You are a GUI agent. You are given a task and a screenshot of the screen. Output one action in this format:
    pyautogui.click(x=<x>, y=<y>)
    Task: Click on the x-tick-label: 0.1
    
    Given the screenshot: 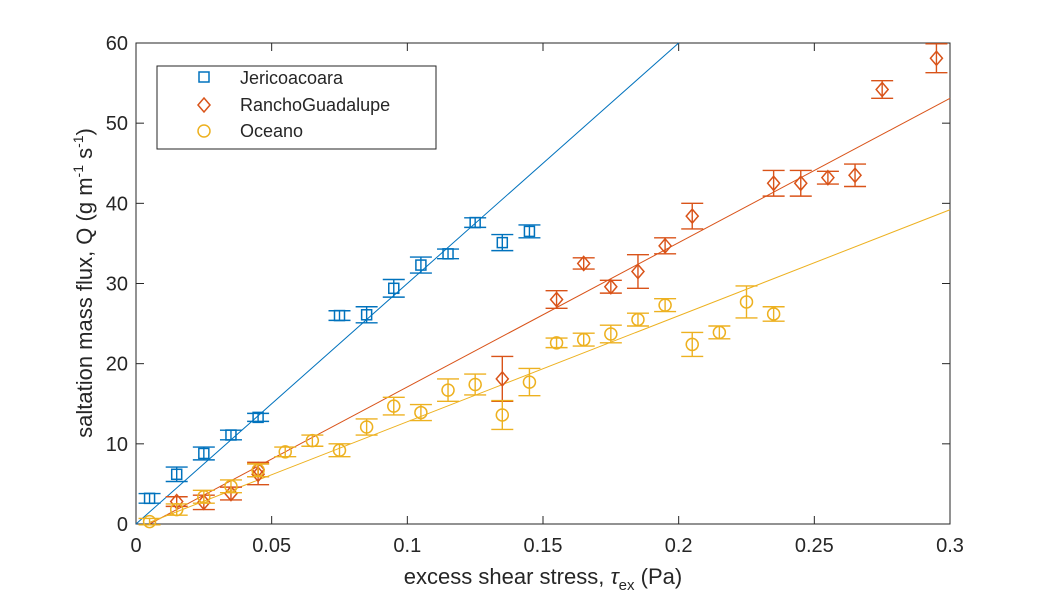 What is the action you would take?
    pyautogui.click(x=407, y=546)
    